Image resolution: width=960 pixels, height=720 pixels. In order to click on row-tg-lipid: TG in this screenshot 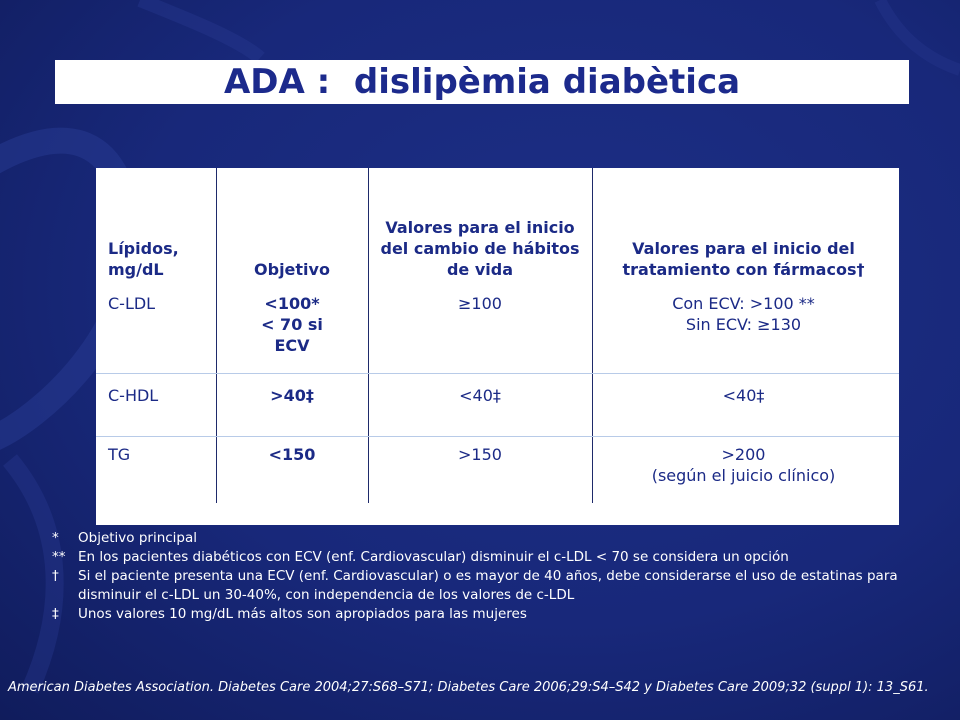, I will do `click(119, 454)`.